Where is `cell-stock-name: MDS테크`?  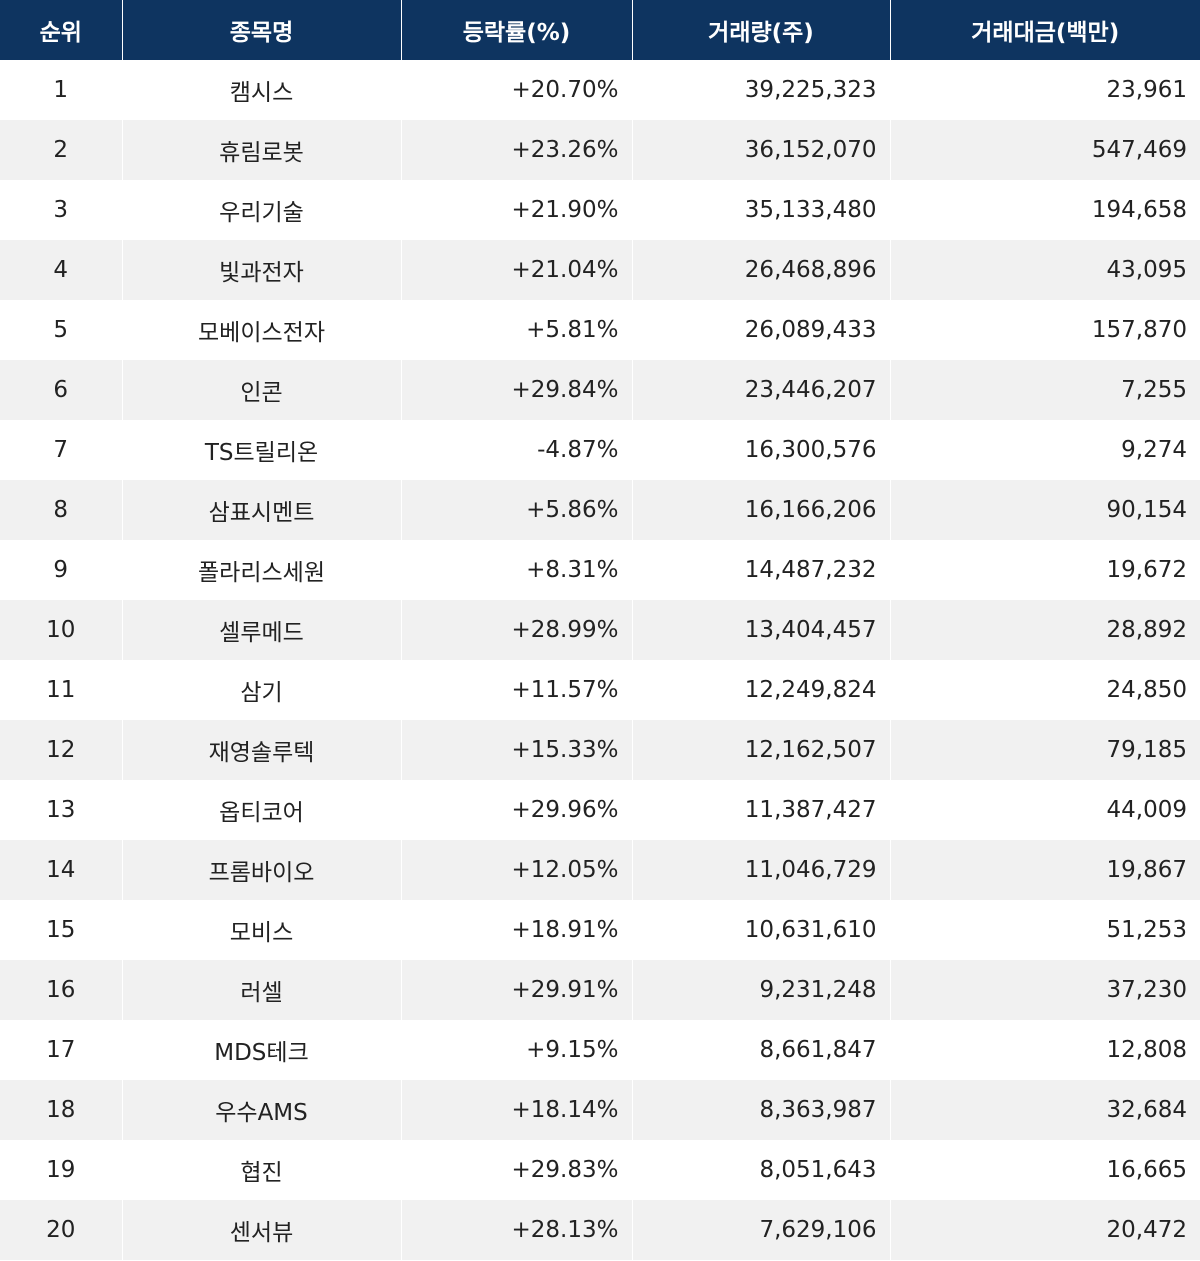 cell-stock-name: MDS테크 is located at coordinates (261, 1050).